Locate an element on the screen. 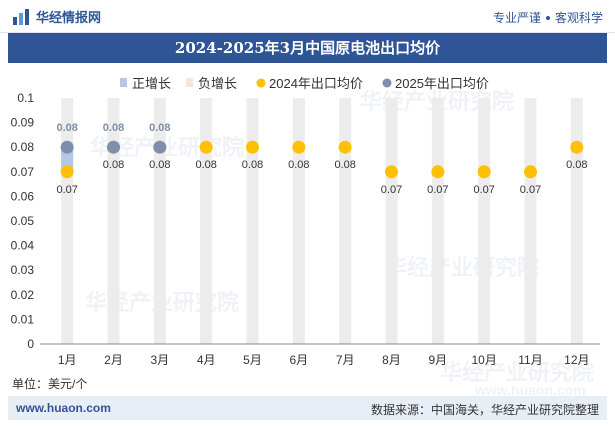  y-tick-label: 0.1 is located at coordinates (25, 98).